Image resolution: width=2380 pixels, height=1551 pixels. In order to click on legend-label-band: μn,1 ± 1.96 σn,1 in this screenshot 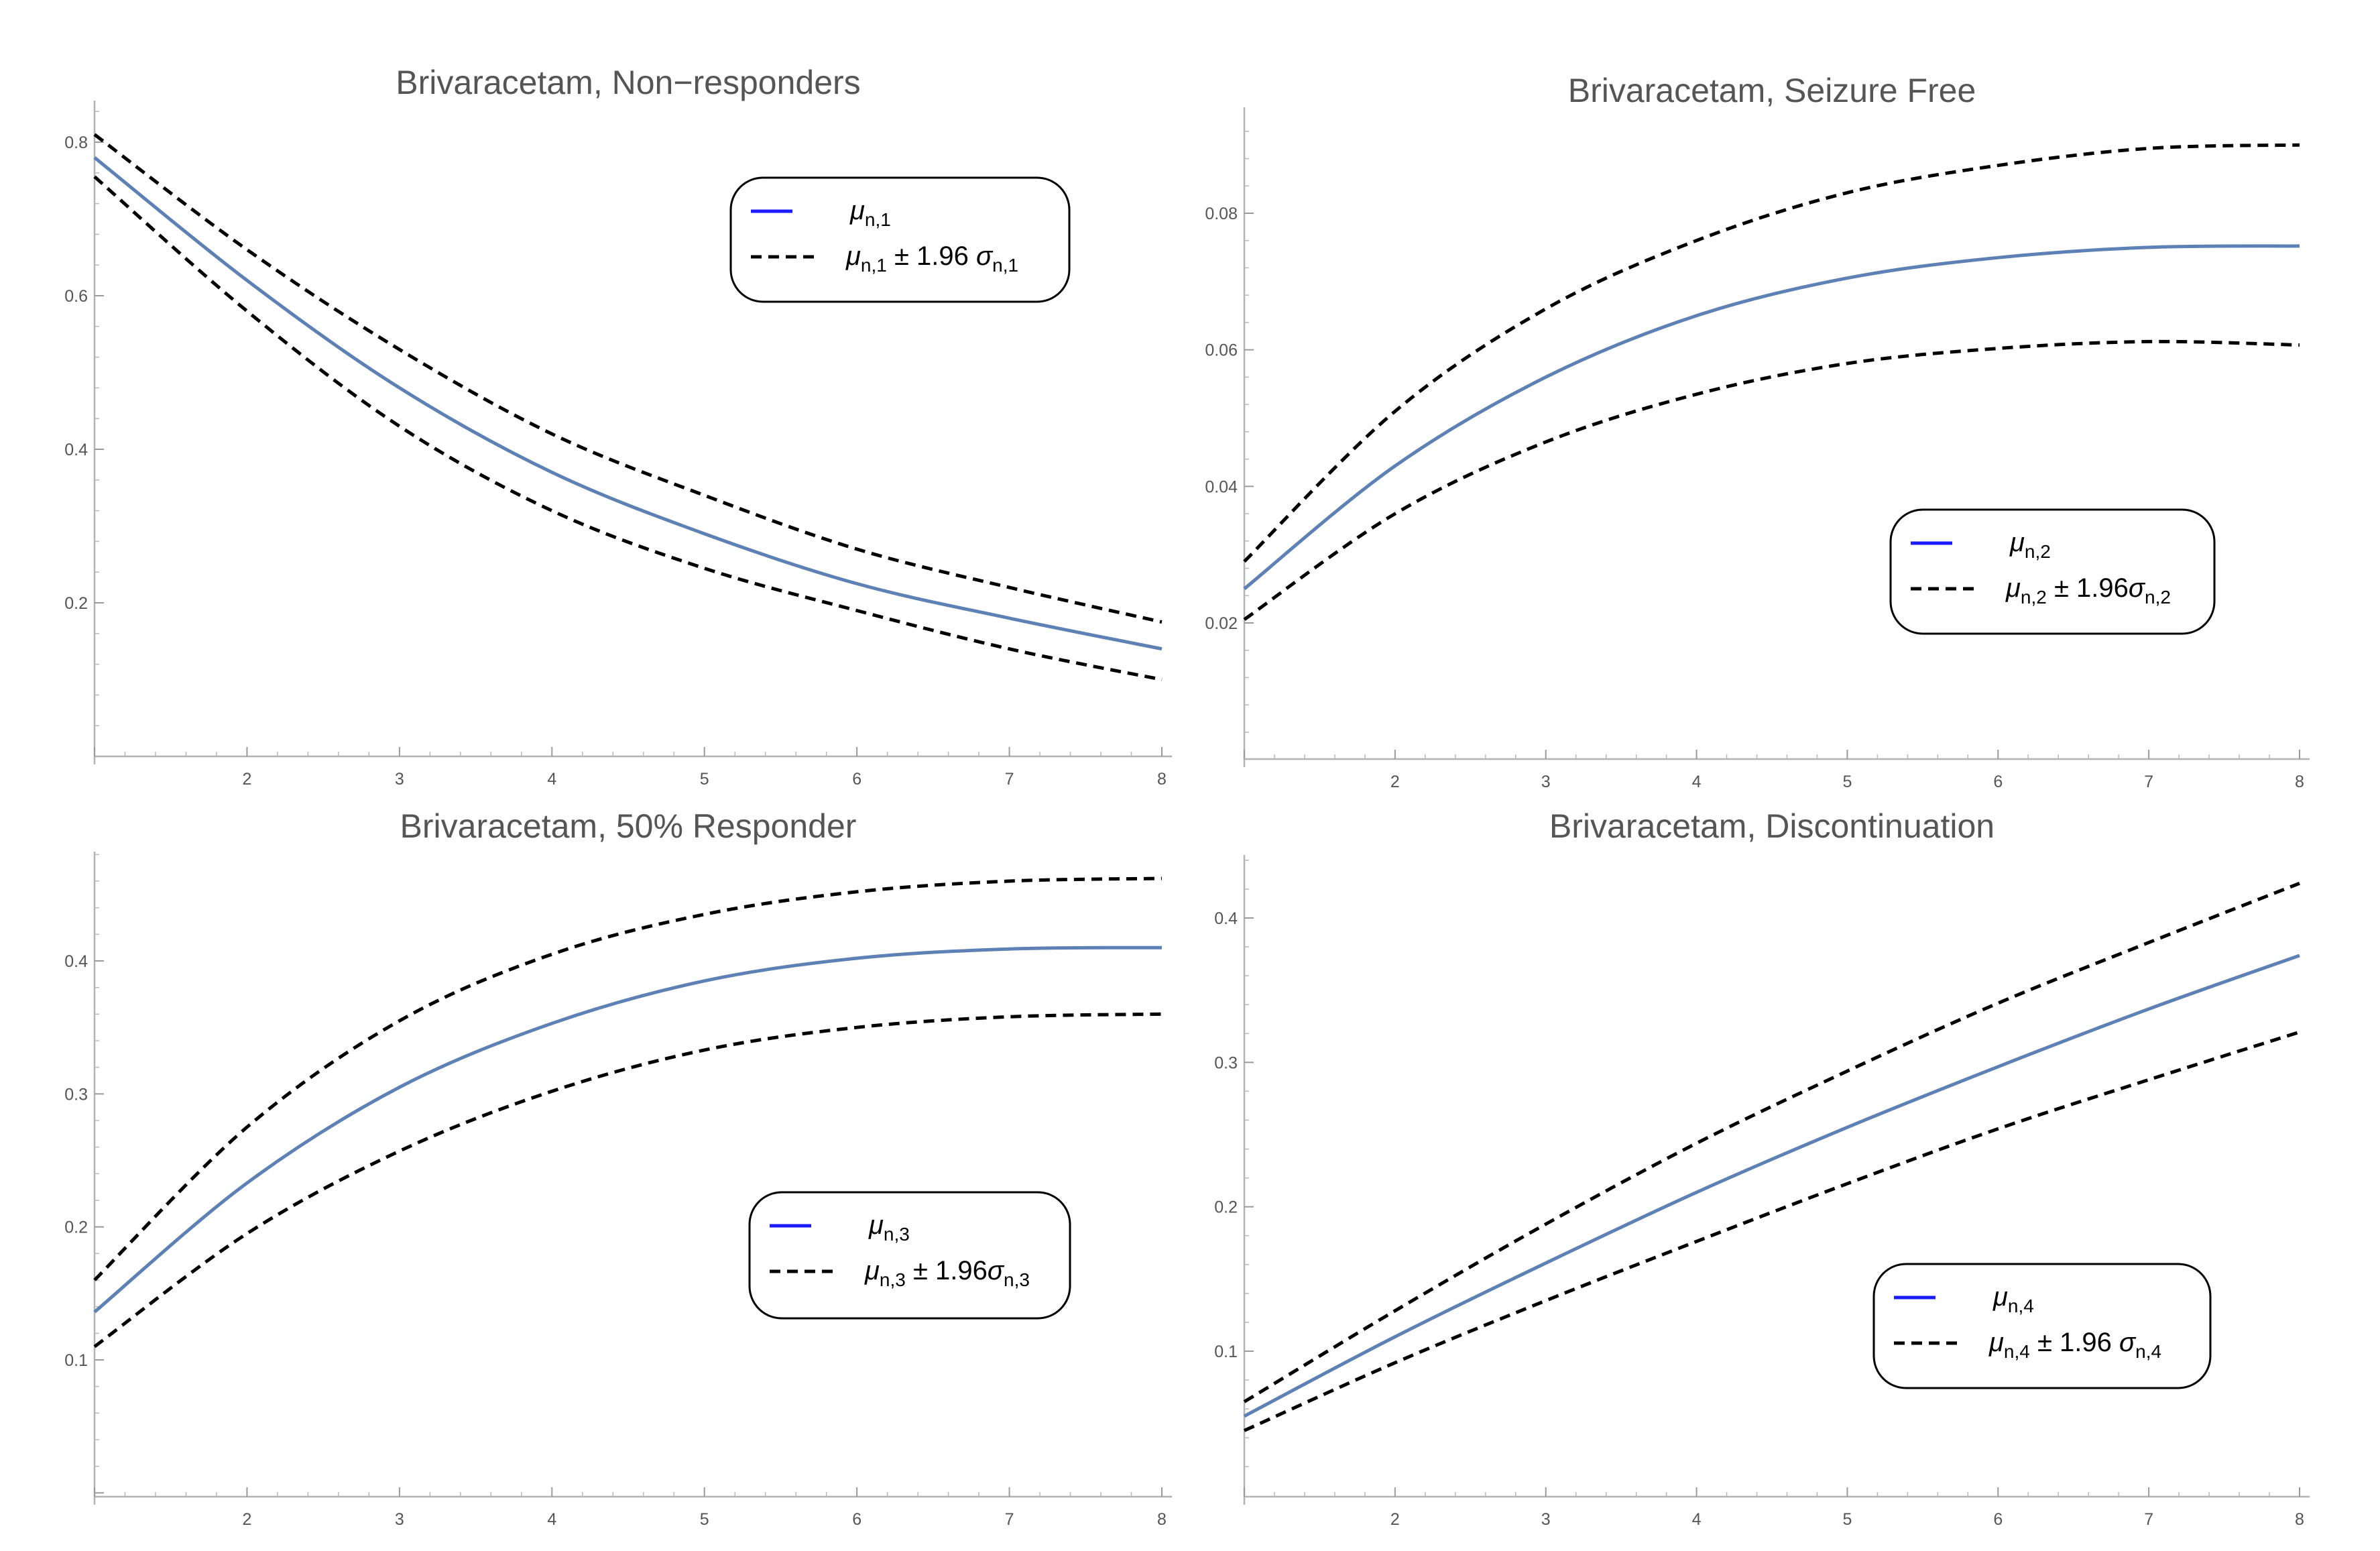, I will do `click(931, 258)`.